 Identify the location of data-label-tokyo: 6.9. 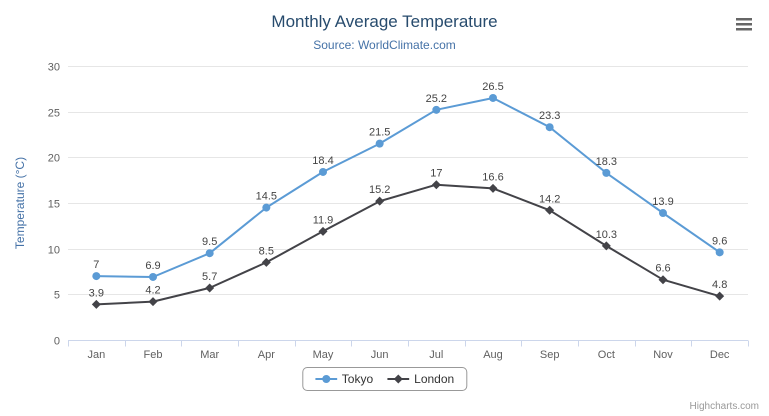
(152, 266).